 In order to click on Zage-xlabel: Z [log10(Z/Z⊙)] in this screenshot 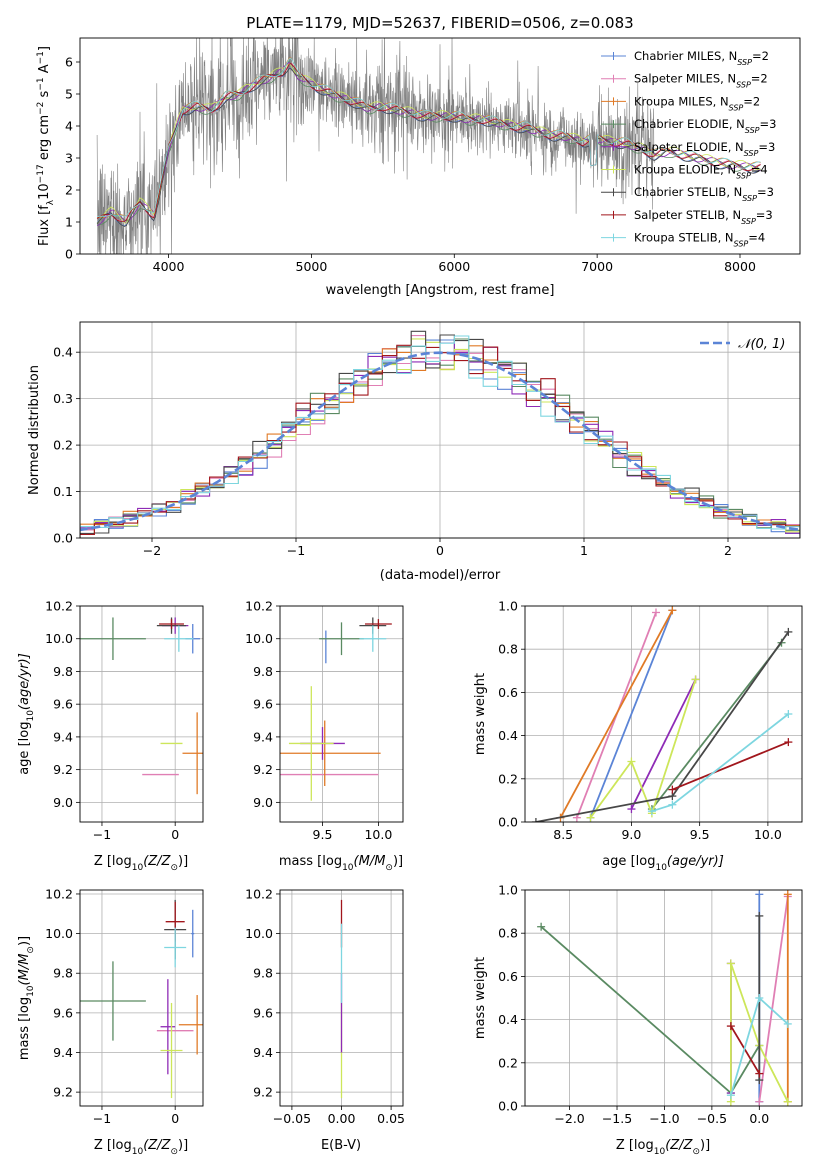, I will do `click(141, 863)`.